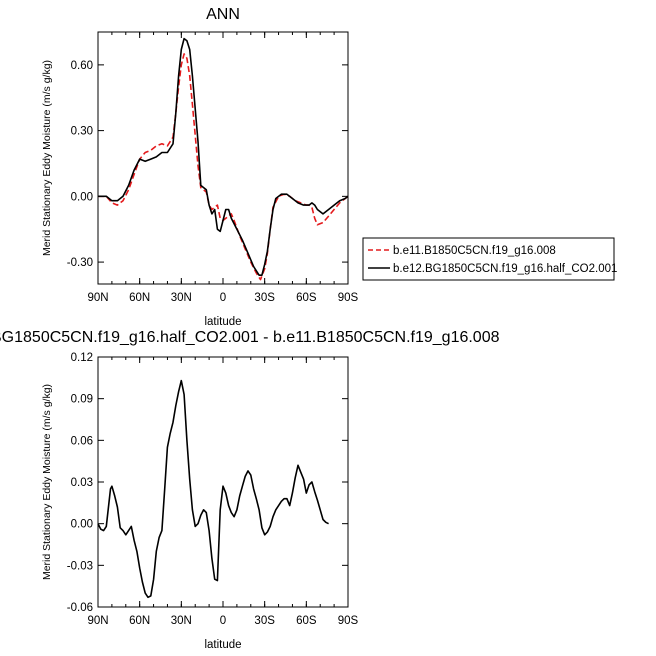 The image size is (656, 656). What do you see at coordinates (80, 608) in the screenshot?
I see `y-tick-label: -0.06` at bounding box center [80, 608].